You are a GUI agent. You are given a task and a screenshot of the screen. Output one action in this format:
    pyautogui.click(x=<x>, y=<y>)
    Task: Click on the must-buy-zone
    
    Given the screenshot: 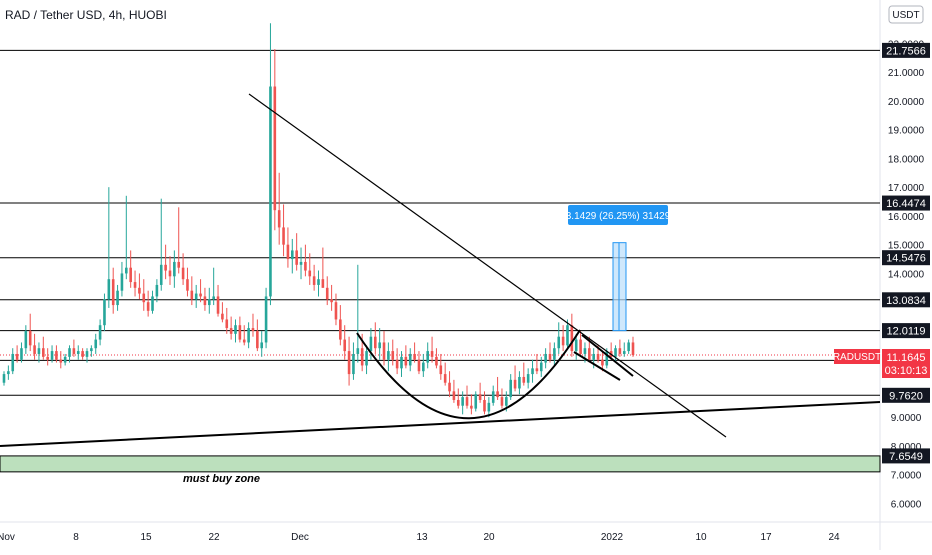 What is the action you would take?
    pyautogui.click(x=440, y=464)
    